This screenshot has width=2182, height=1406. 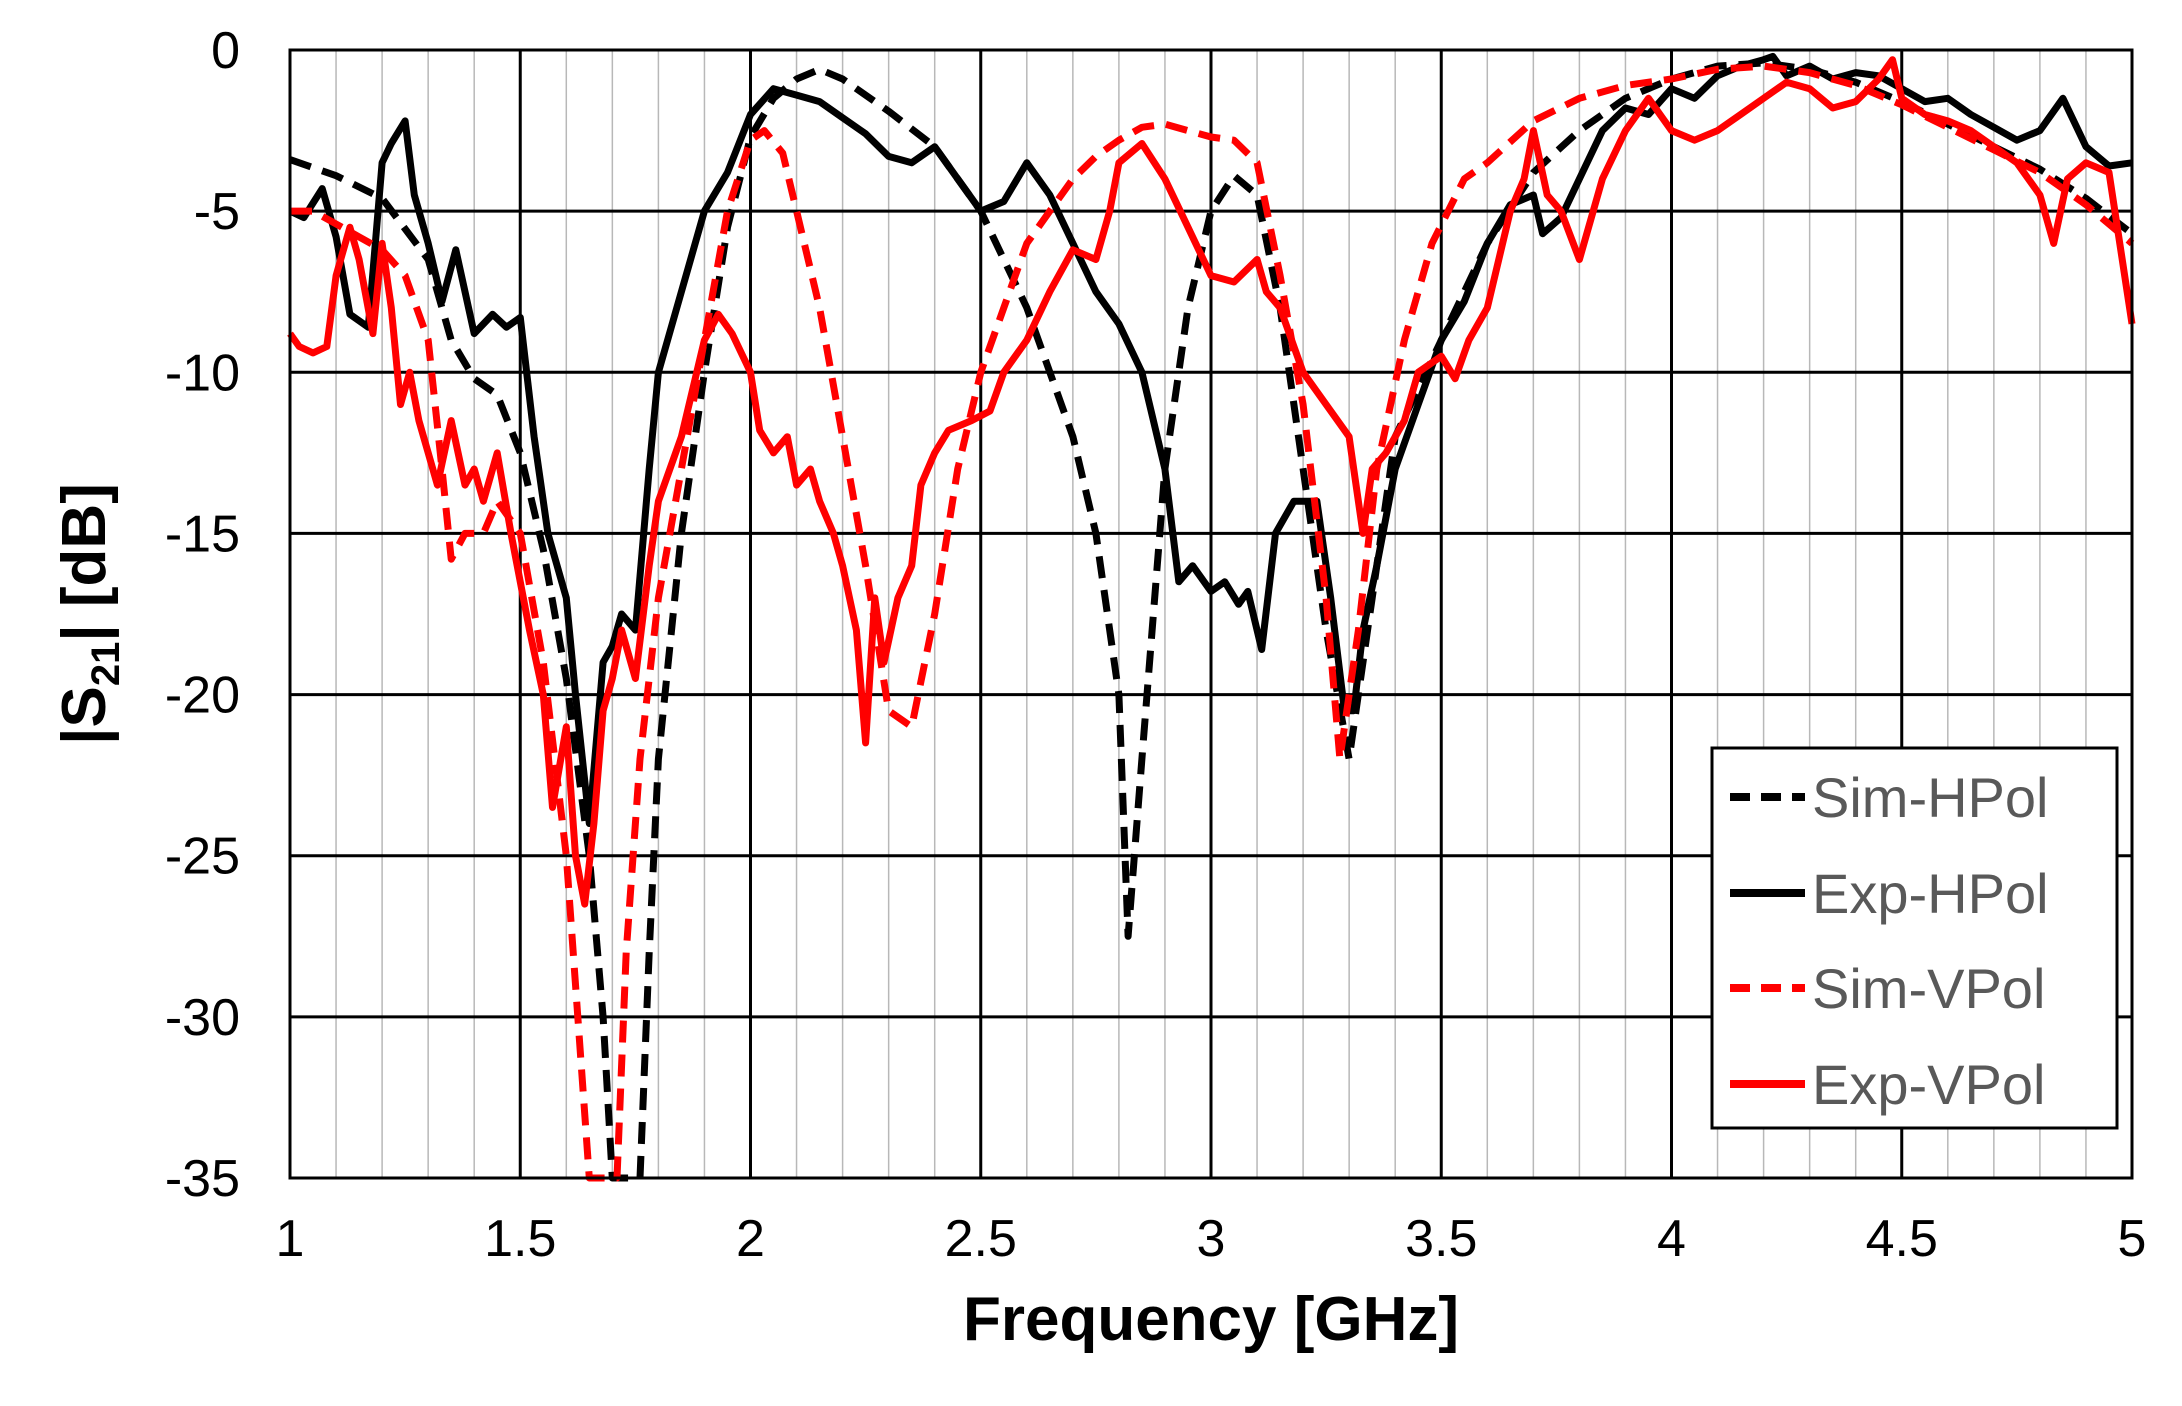 I want to click on x-tick-label: 4.5, so click(x=1902, y=1239).